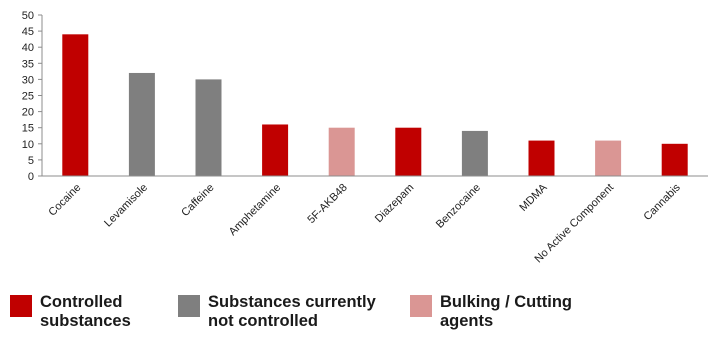 The height and width of the screenshot is (338, 712). I want to click on y-tick-label: 0, so click(31, 177).